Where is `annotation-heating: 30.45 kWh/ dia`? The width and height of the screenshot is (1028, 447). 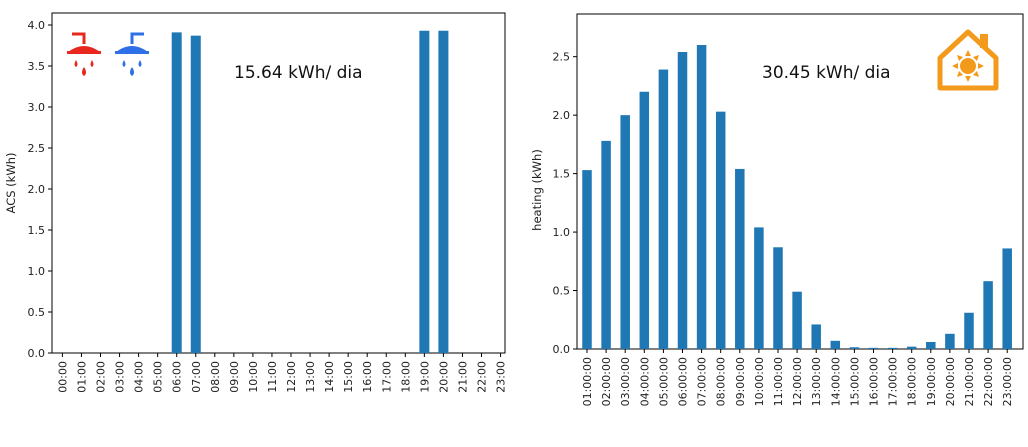
annotation-heating: 30.45 kWh/ dia is located at coordinates (826, 73).